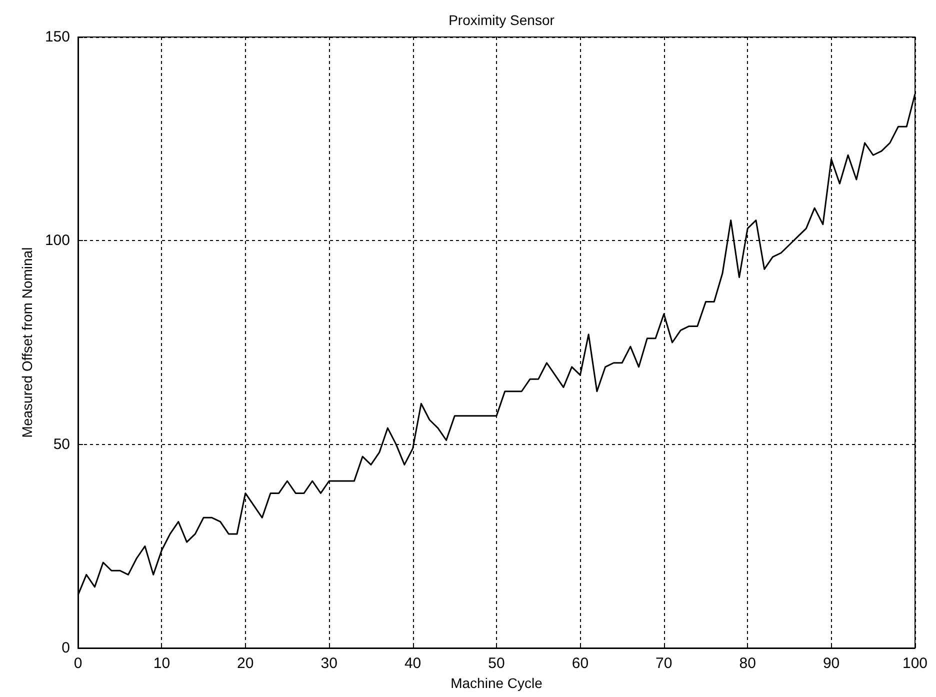 Image resolution: width=936 pixels, height=697 pixels. What do you see at coordinates (501, 20) in the screenshot?
I see `chart-title: Proximity Sensor` at bounding box center [501, 20].